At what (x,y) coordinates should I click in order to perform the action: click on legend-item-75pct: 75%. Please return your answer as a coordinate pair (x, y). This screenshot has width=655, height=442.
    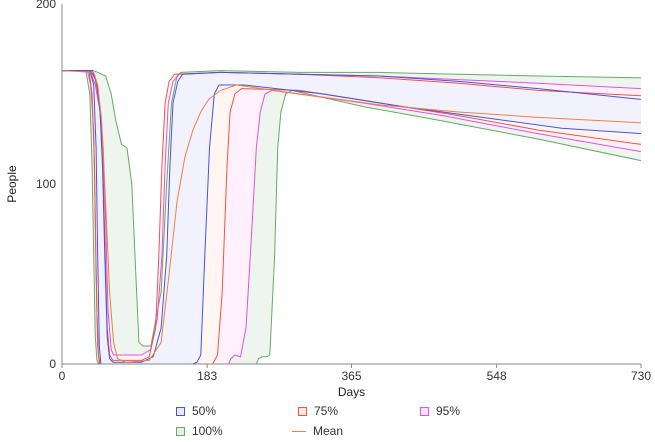
    Looking at the image, I should click on (318, 411).